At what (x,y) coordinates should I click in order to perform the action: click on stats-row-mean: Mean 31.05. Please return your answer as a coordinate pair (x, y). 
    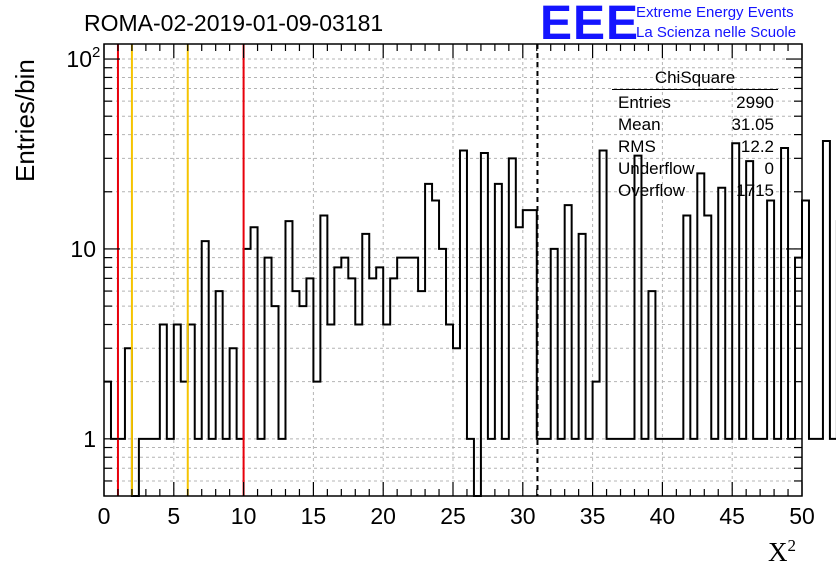
    Looking at the image, I should click on (695, 125).